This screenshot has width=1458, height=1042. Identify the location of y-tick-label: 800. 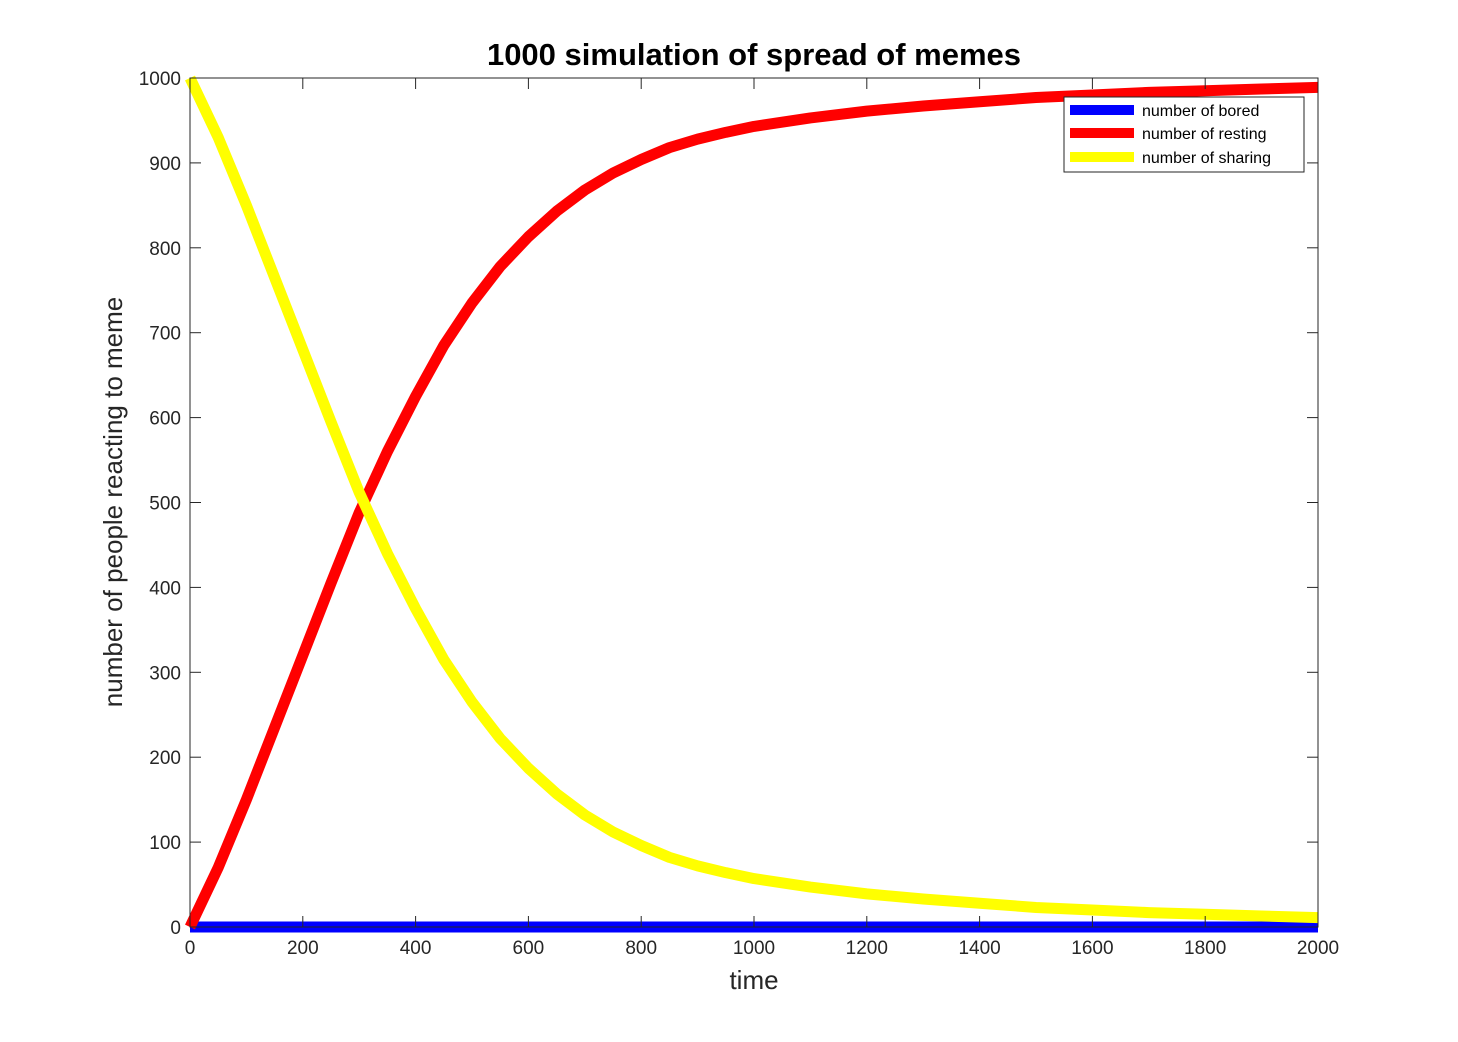
(165, 249).